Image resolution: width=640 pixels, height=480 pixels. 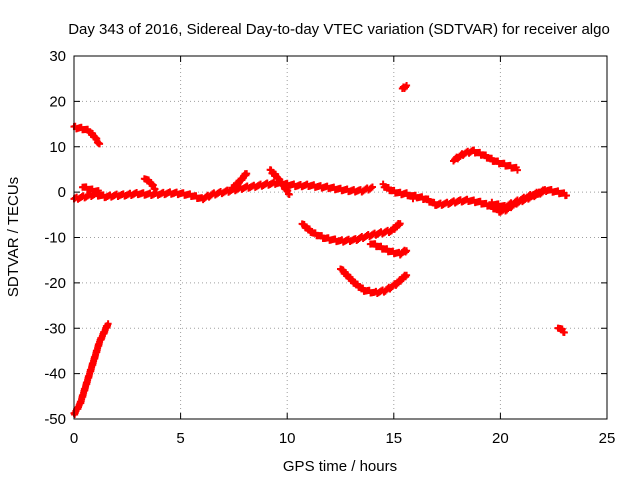 What do you see at coordinates (500, 438) in the screenshot?
I see `x-tick-label: 20` at bounding box center [500, 438].